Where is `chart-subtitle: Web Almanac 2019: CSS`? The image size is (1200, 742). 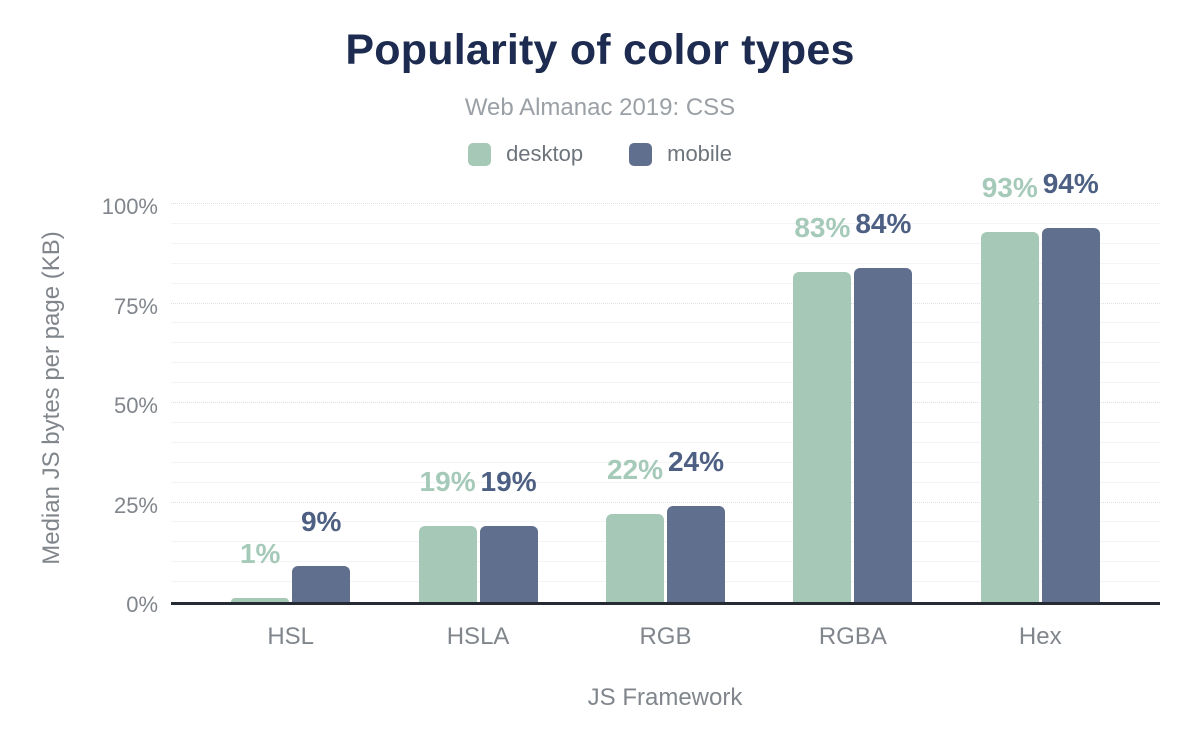
chart-subtitle: Web Almanac 2019: CSS is located at coordinates (600, 107).